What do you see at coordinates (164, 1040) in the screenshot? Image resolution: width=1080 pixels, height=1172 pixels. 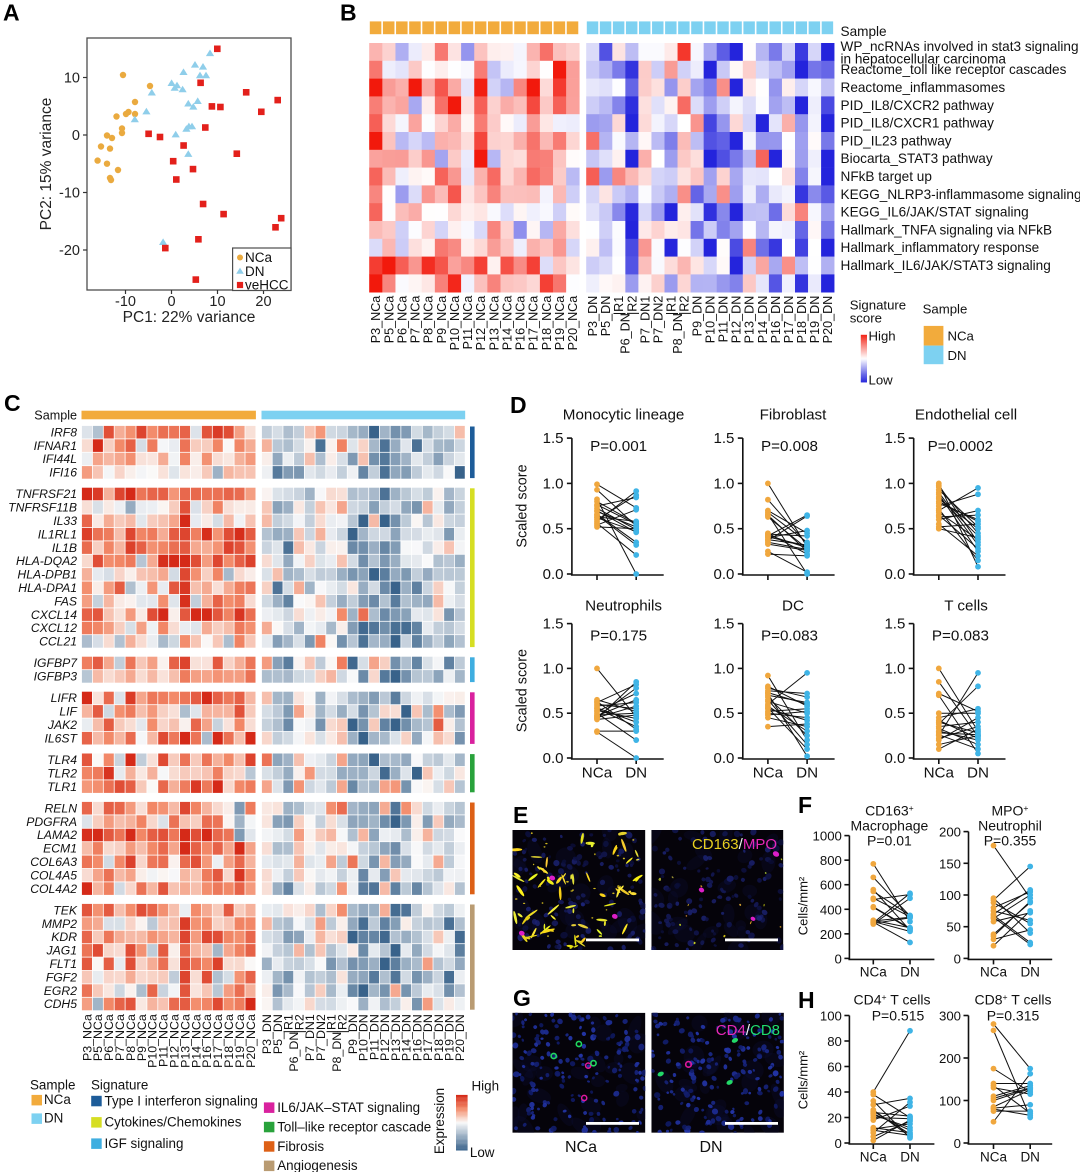 I see `svg-text: P11_NCa` at bounding box center [164, 1040].